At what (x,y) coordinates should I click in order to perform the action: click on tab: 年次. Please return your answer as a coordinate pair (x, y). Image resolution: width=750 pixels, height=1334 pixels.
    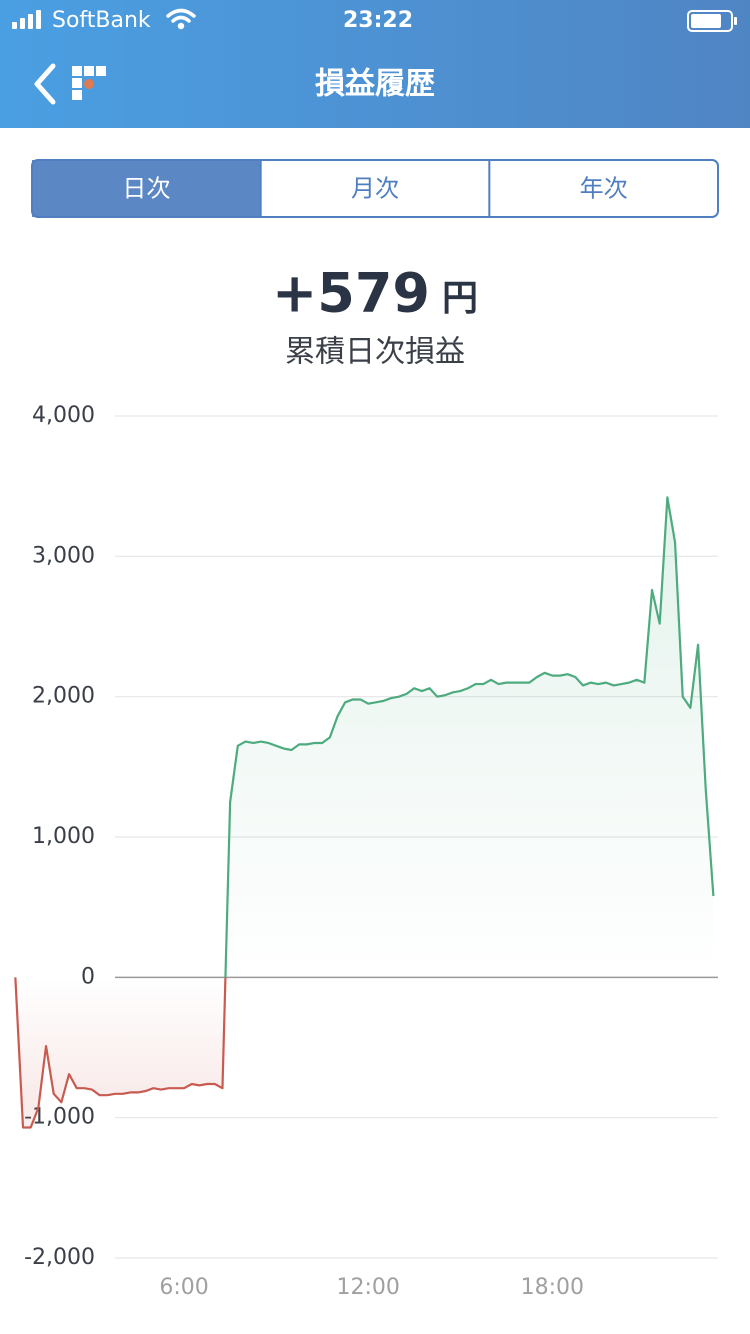
    Looking at the image, I should click on (603, 188).